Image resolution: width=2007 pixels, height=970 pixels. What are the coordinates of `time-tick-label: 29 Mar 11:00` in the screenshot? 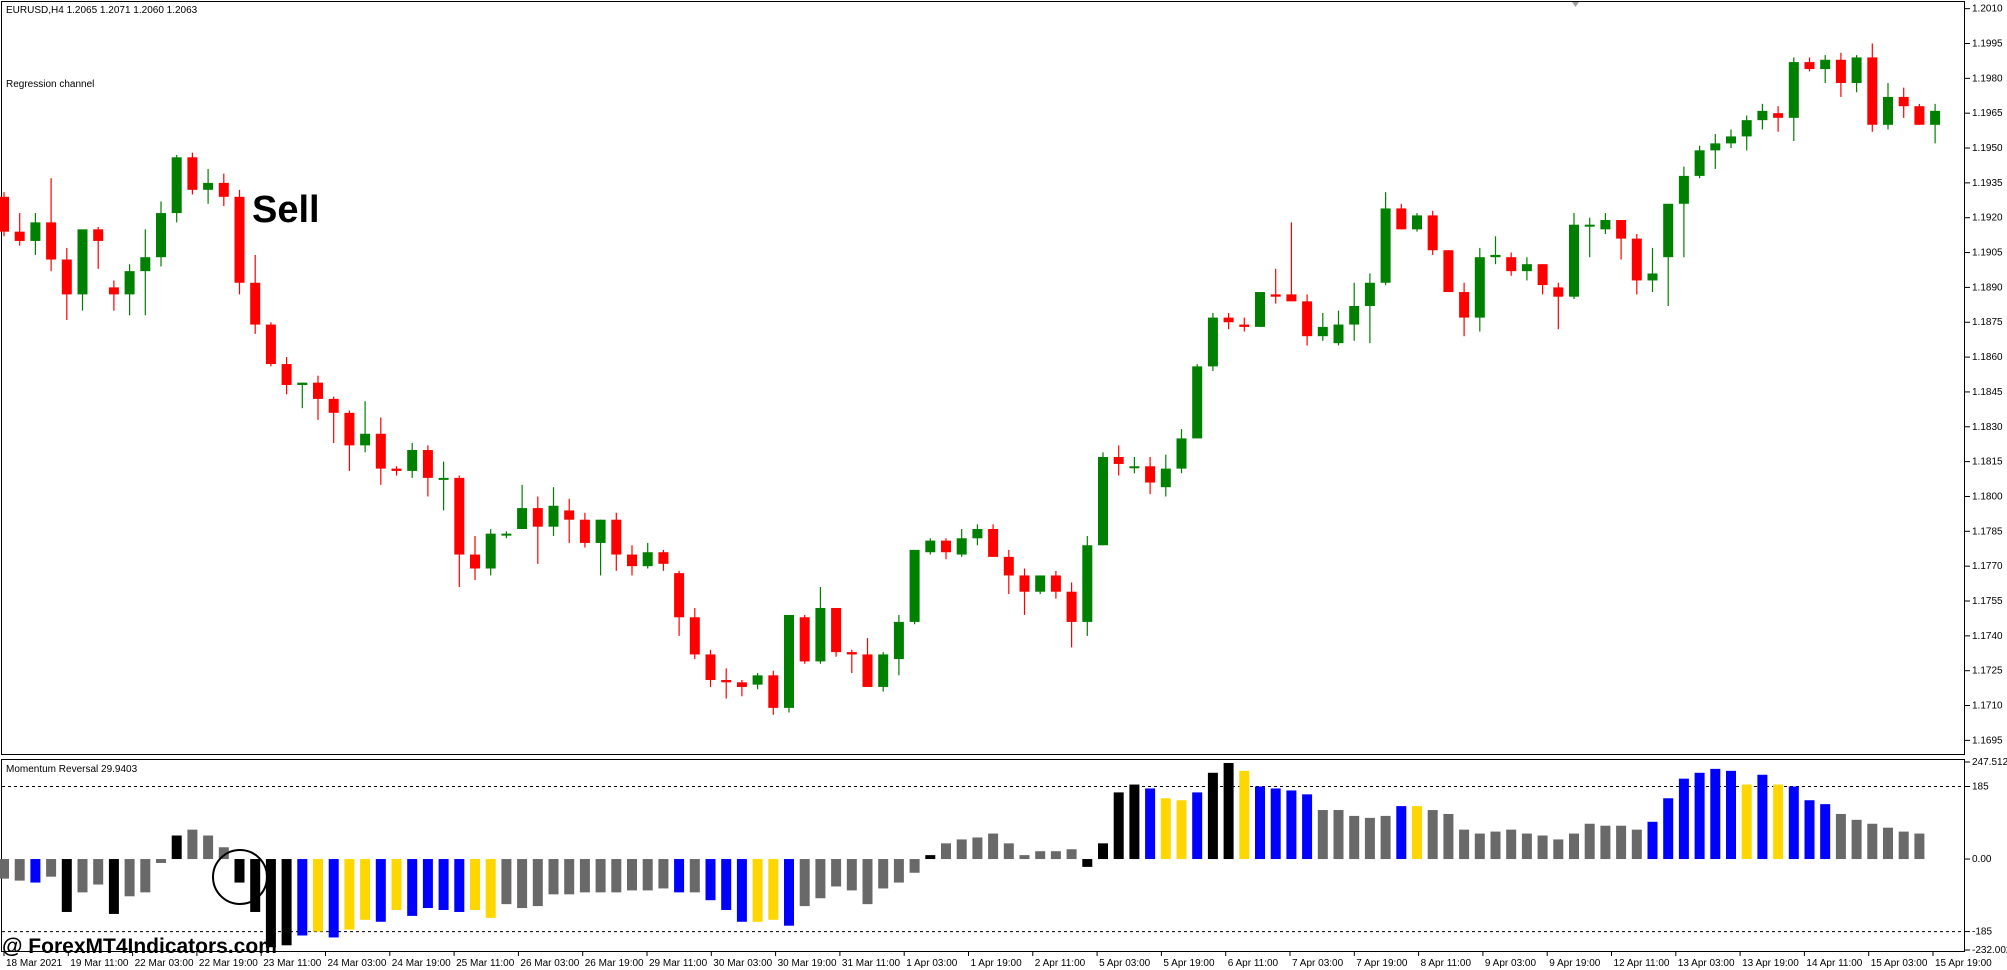 It's located at (678, 963).